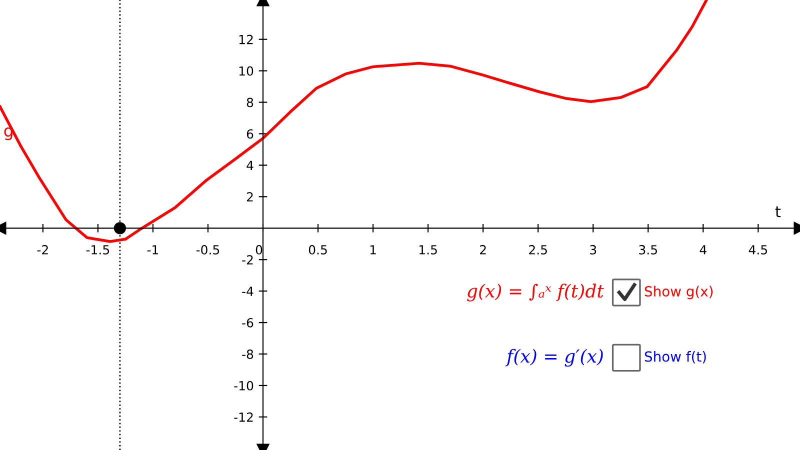 The image size is (800, 450). Describe the element at coordinates (703, 249) in the screenshot. I see `x-tick-label: 4` at that location.